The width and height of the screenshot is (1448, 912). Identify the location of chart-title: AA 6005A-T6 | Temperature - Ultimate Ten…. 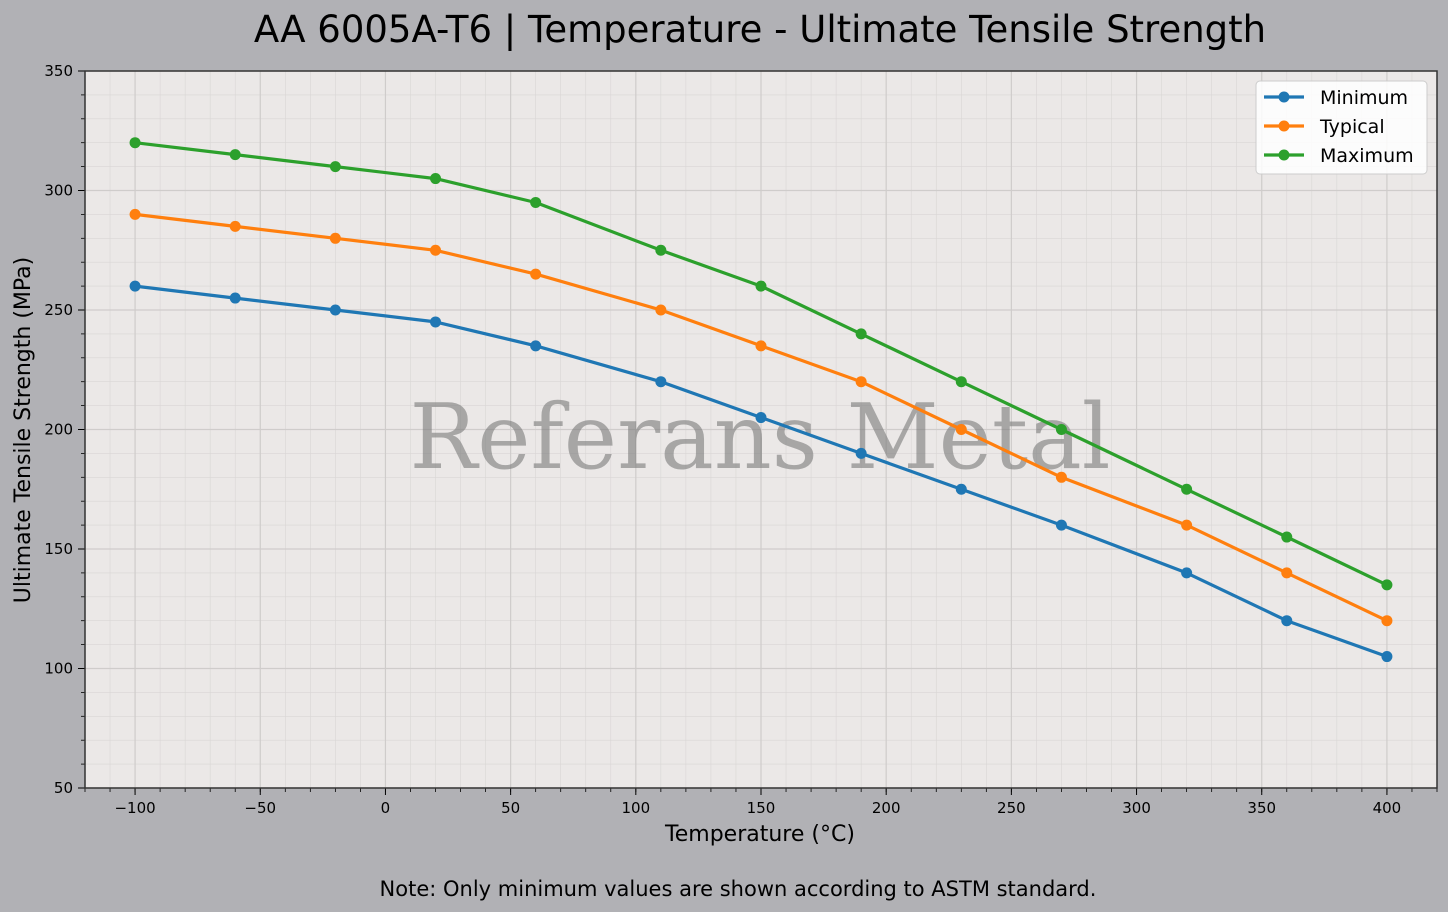
(760, 29).